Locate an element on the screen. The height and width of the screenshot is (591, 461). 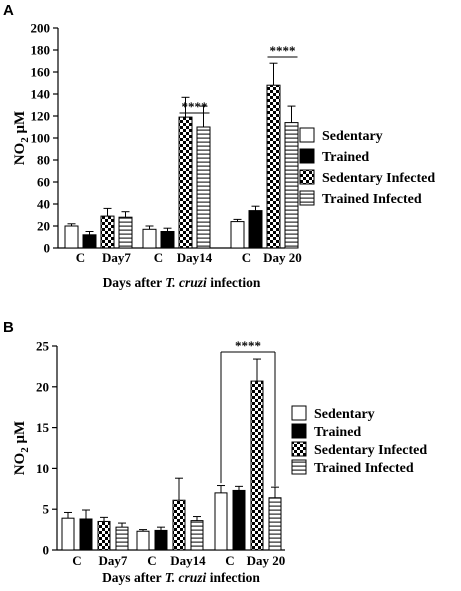
y-tick-label: 180 is located at coordinates (41, 50).